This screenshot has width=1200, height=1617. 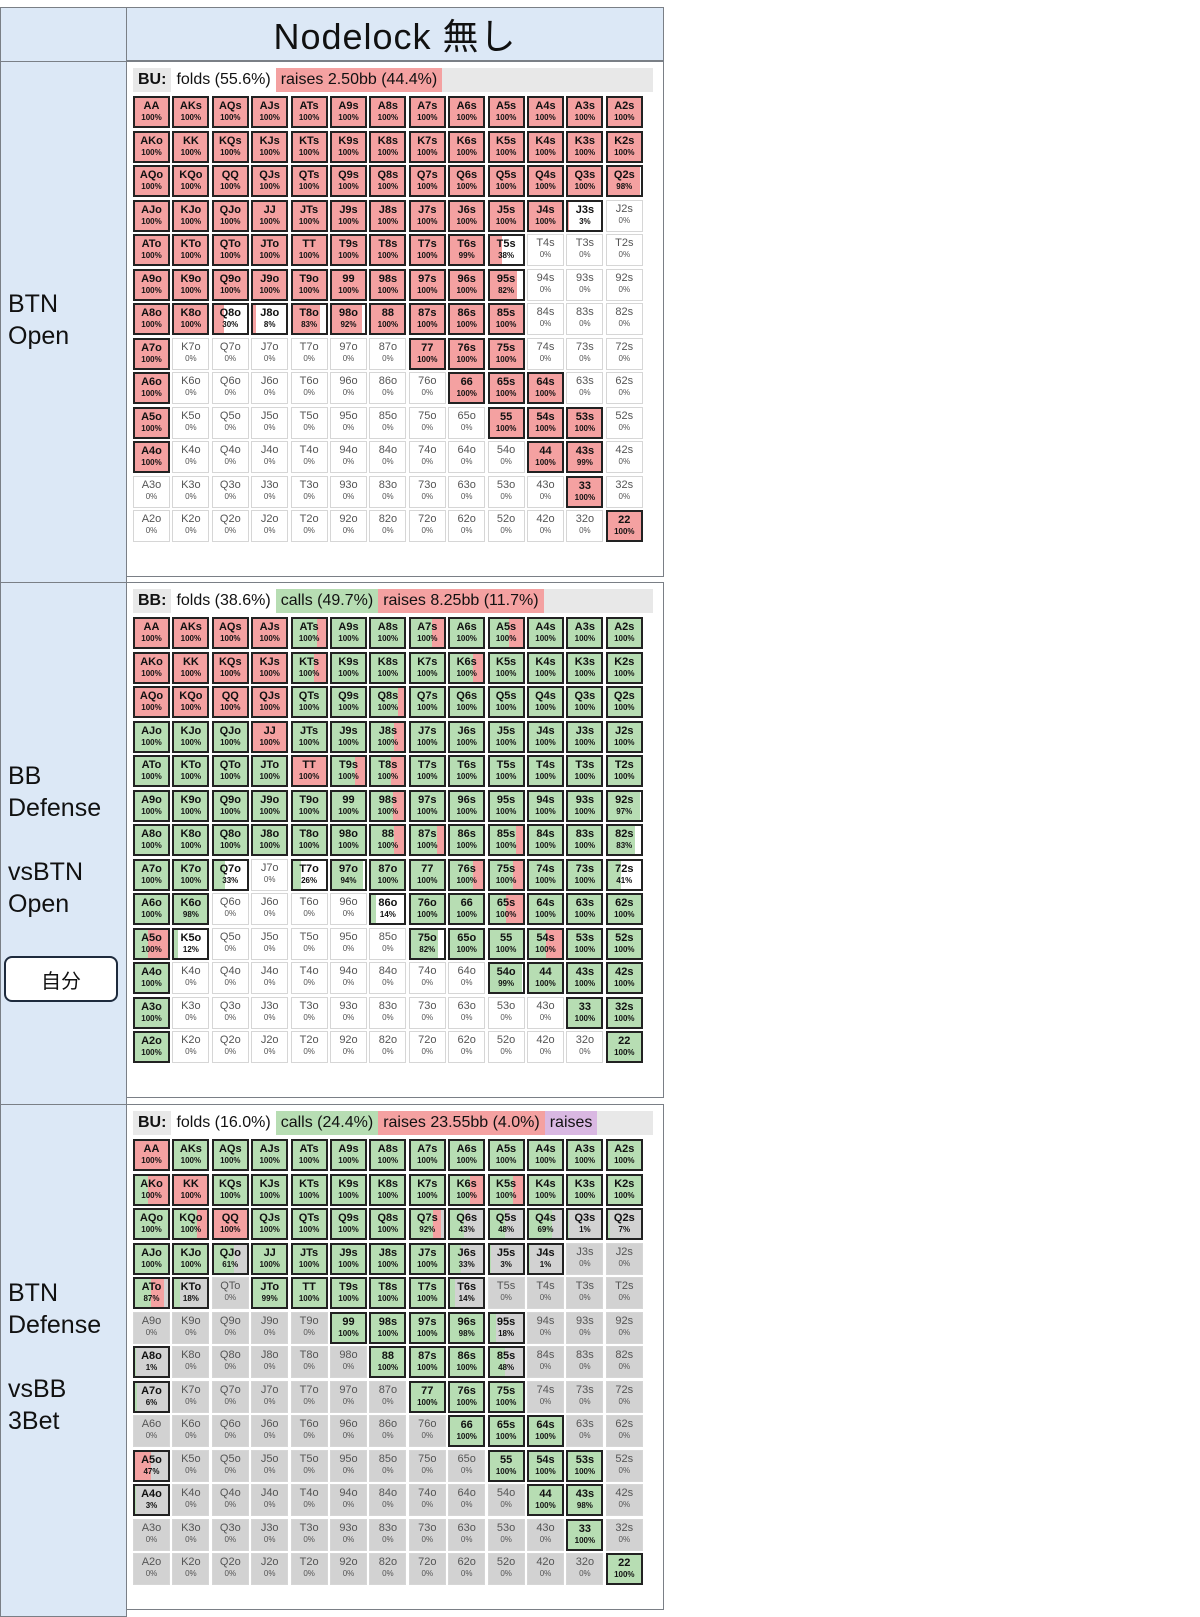 I want to click on hand-cell: 76o 100%, so click(x=427, y=909).